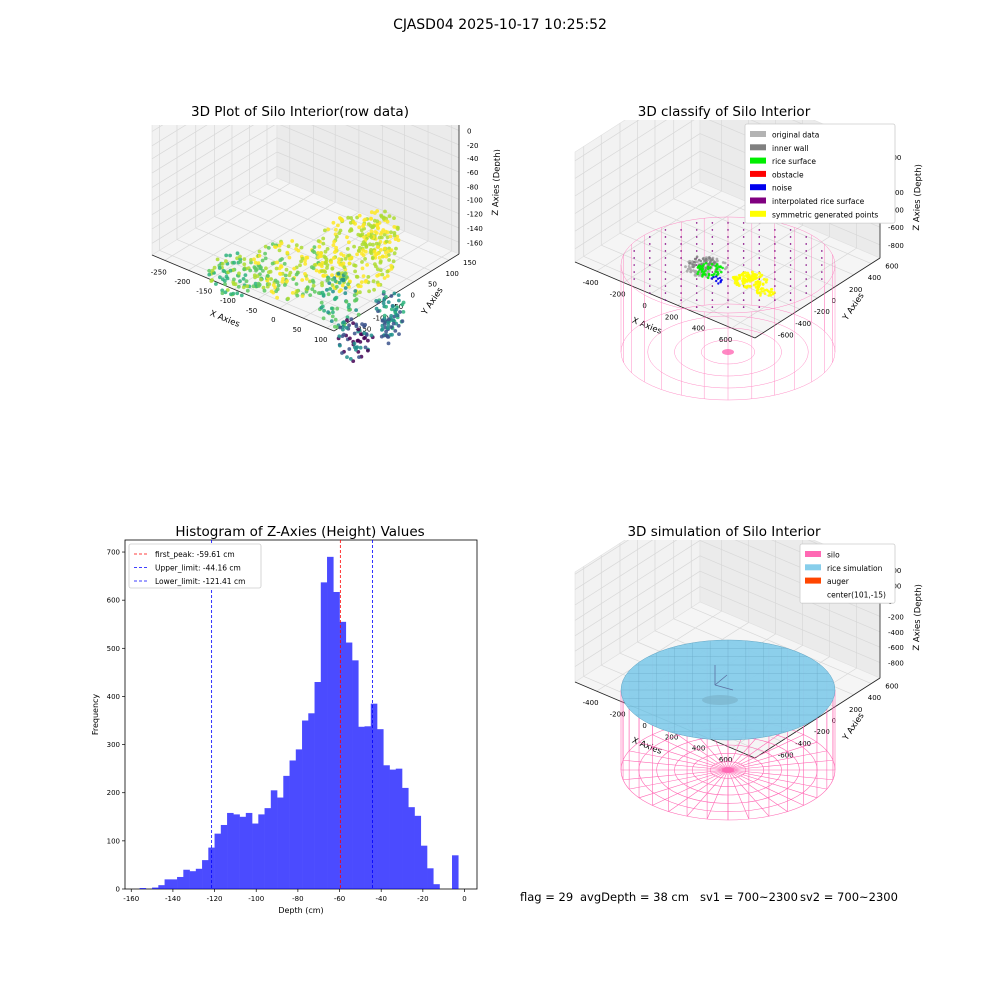 Image resolution: width=1000 pixels, height=1000 pixels. Describe the element at coordinates (803, 744) in the screenshot. I see `p4-ytick-1: -400` at that location.